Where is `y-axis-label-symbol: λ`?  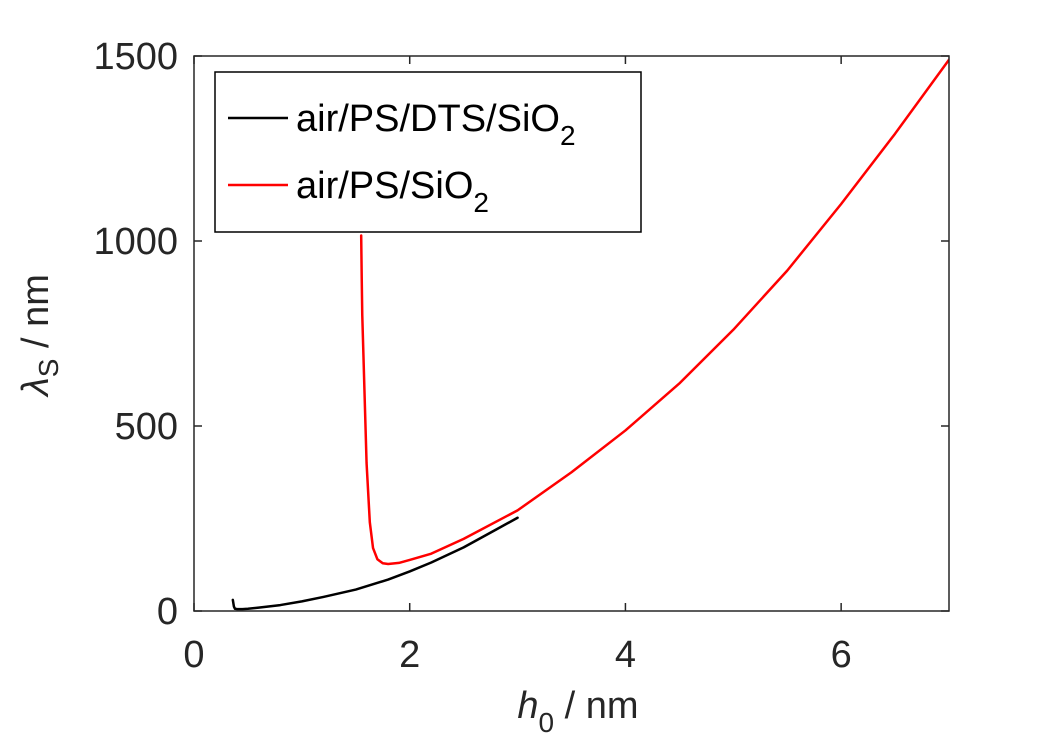
y-axis-label-symbol: λ is located at coordinates (36, 387).